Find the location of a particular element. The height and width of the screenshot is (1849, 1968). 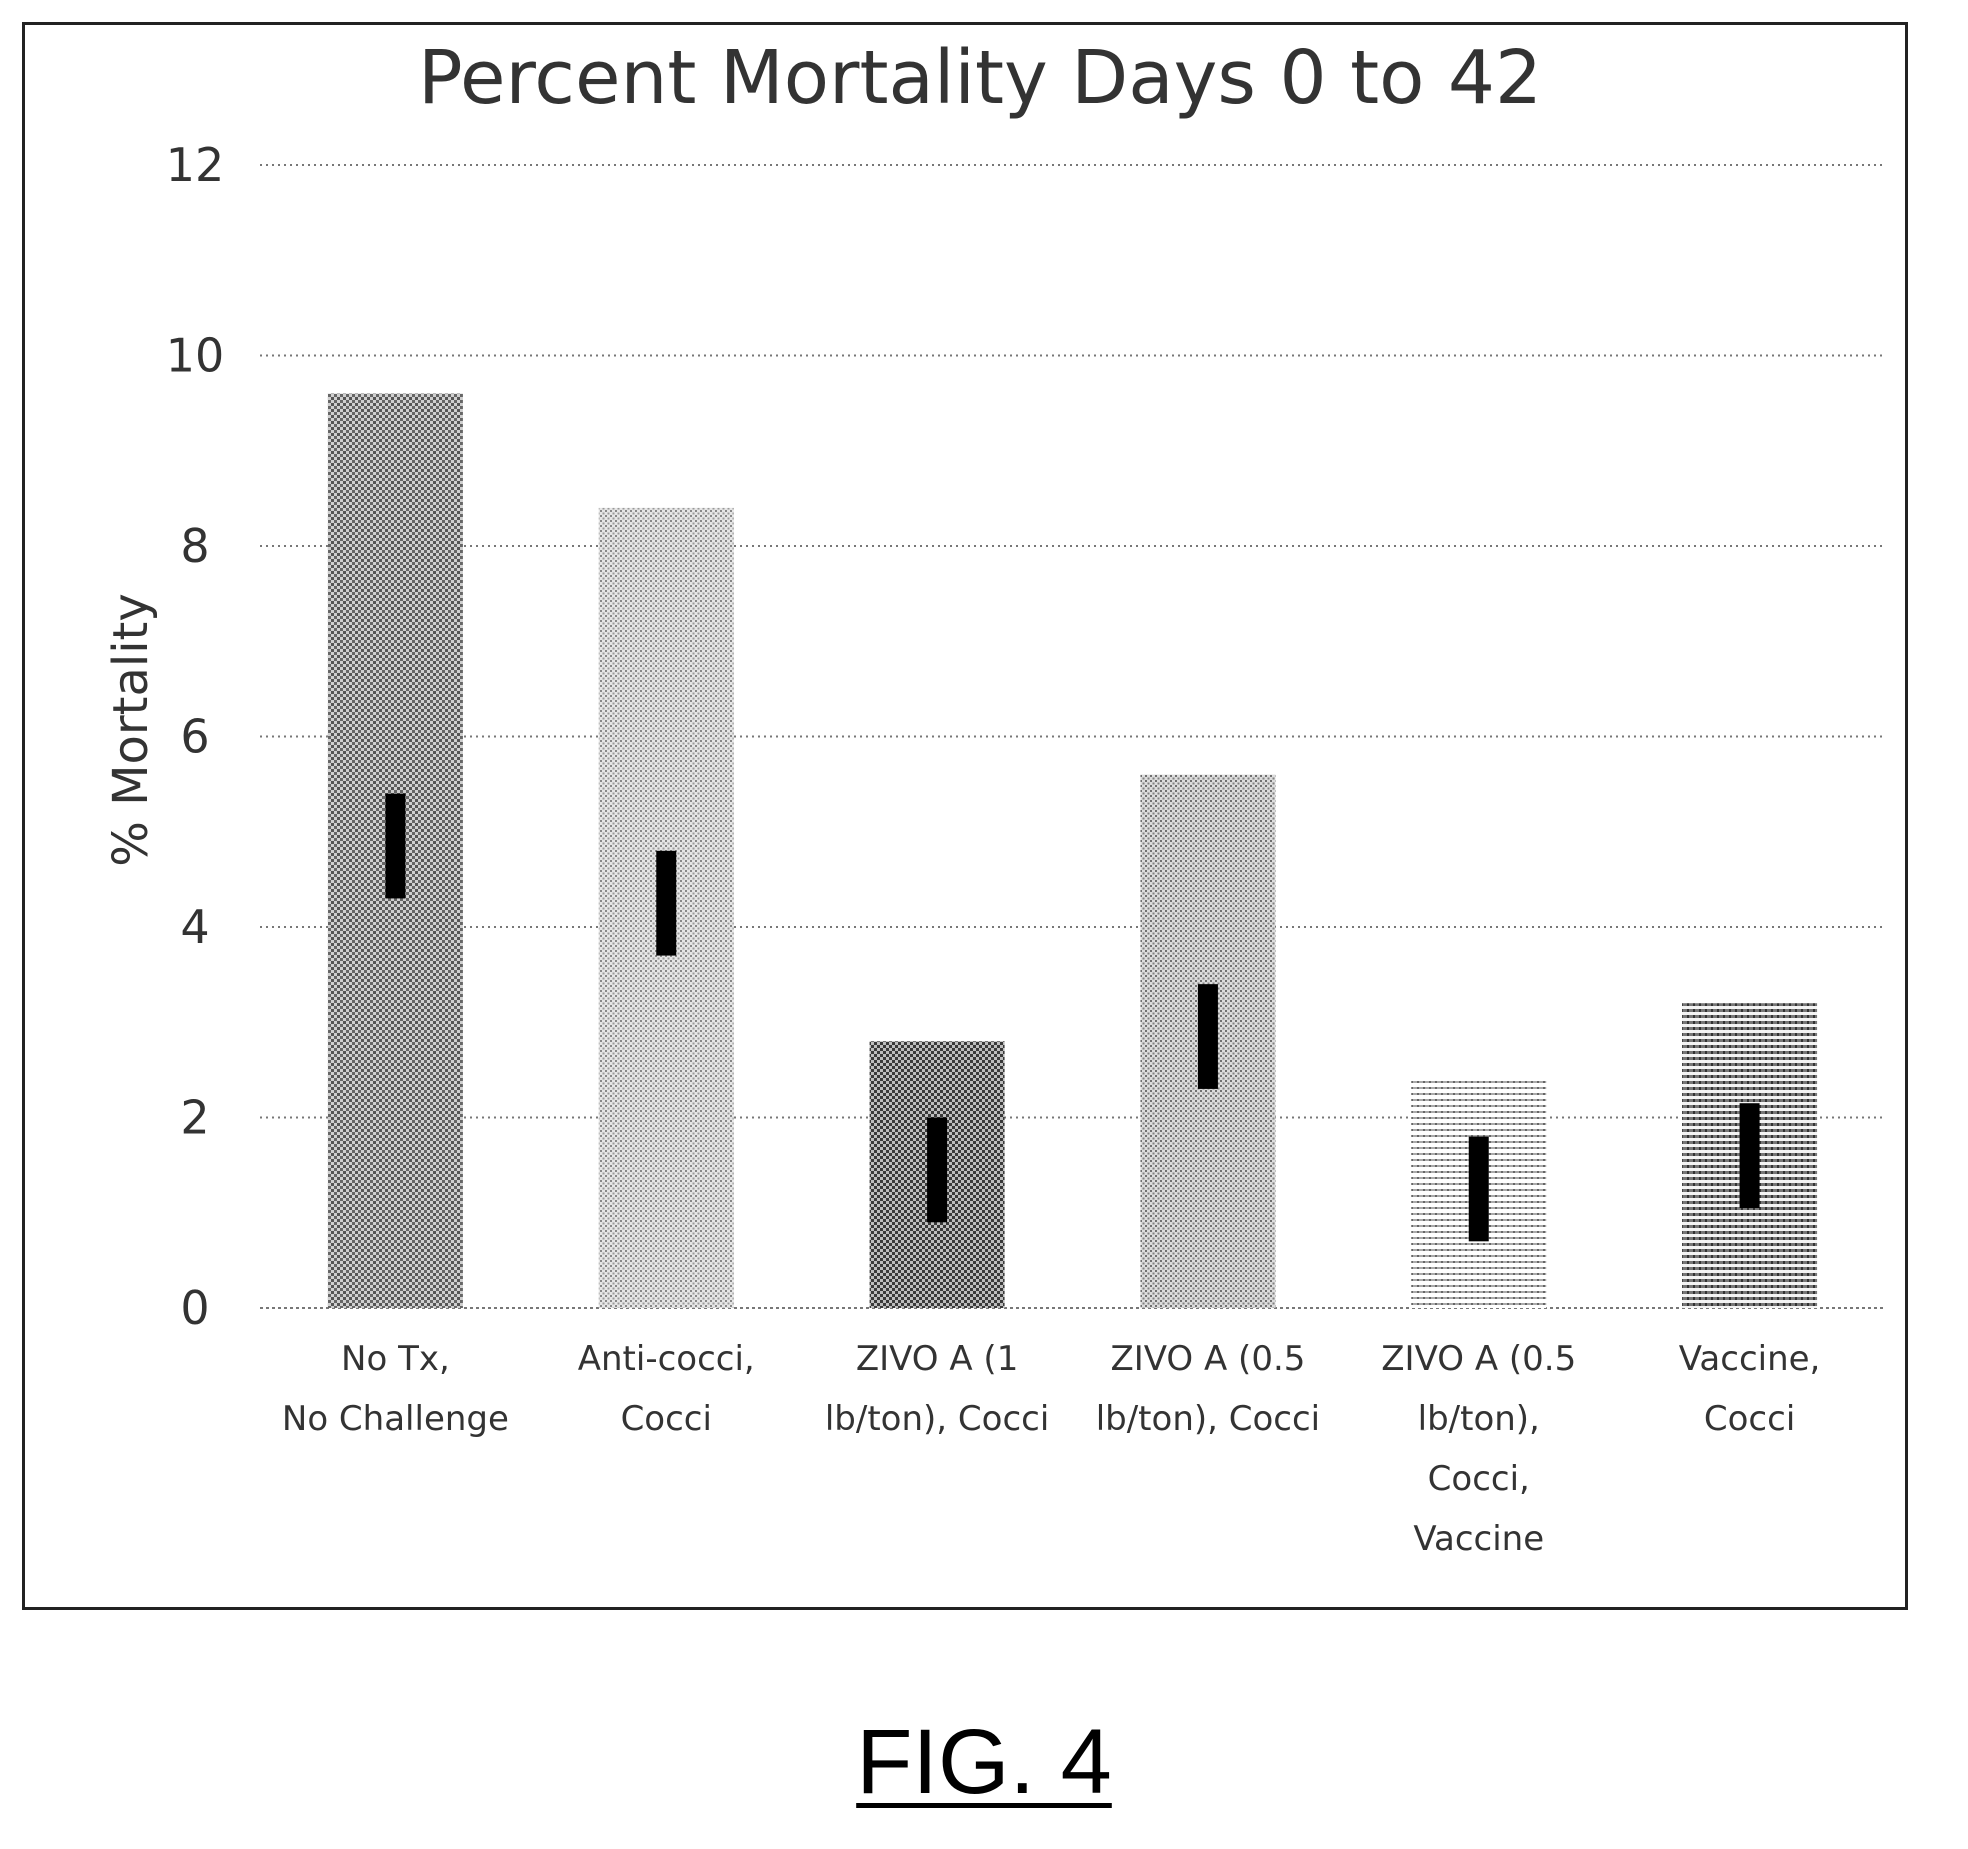

y-axis-ticks: 0 2 4 6 8 10 12 is located at coordinates (195, 736).